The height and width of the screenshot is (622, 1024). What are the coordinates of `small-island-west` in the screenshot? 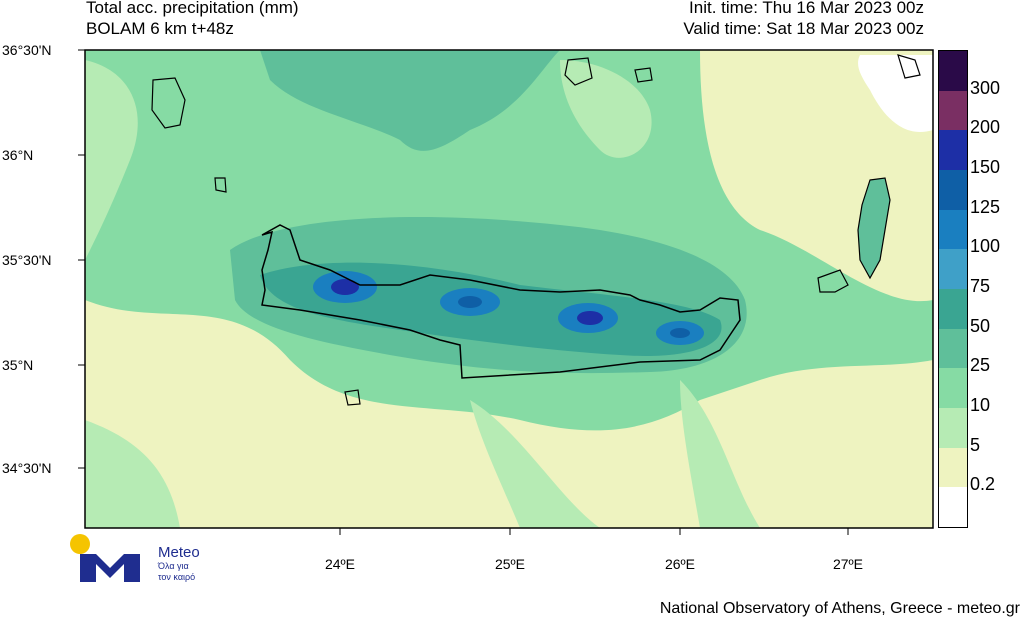 It's located at (220, 185).